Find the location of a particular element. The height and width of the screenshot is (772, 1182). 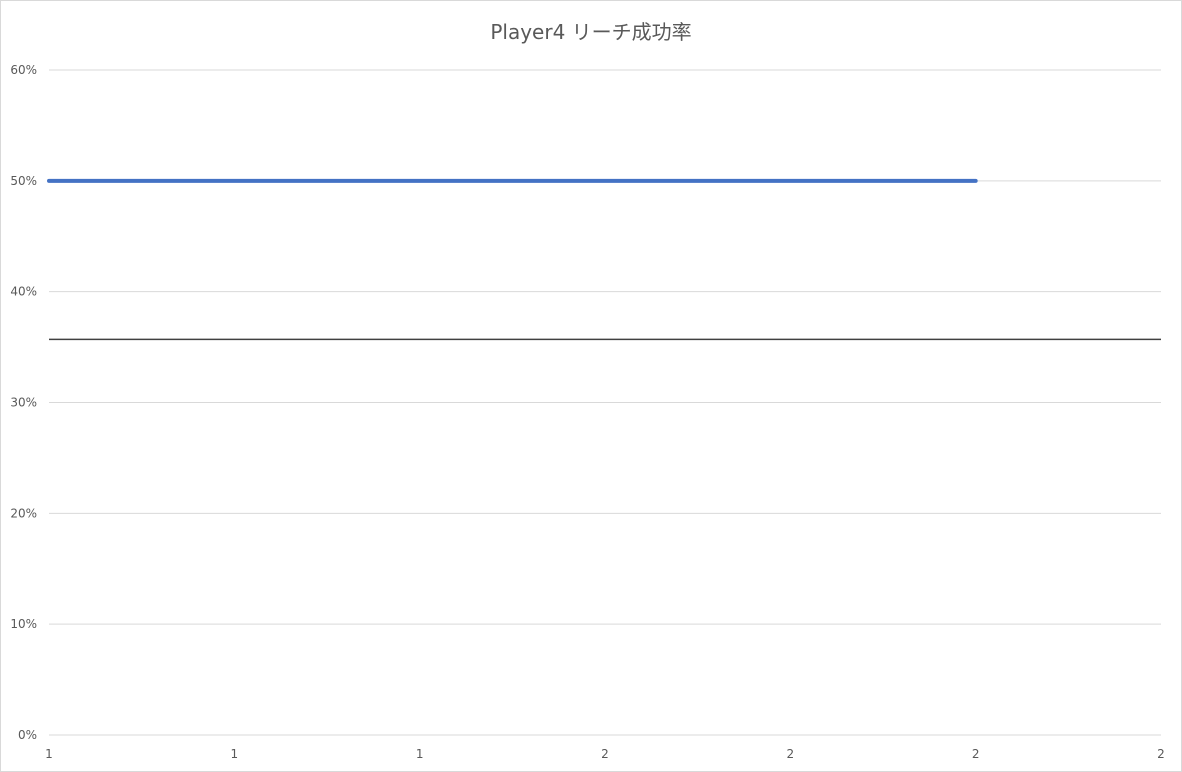

y-tick-label: 0% is located at coordinates (27, 735).